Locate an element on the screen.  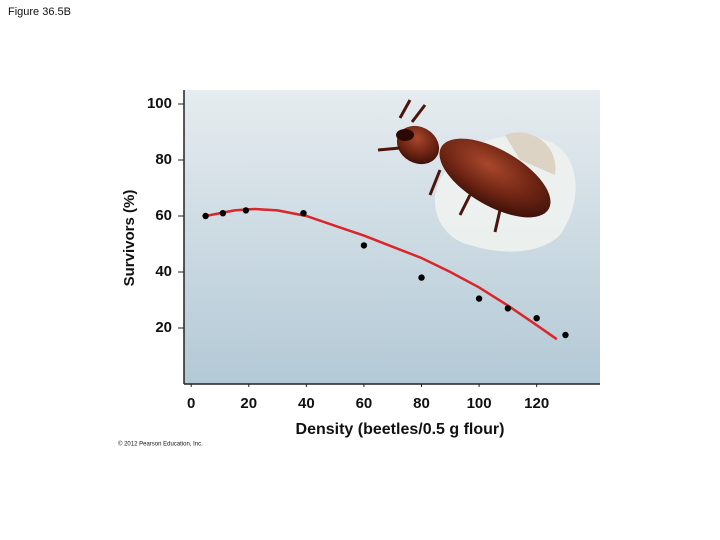
x-tick-label: 120 is located at coordinates (536, 403).